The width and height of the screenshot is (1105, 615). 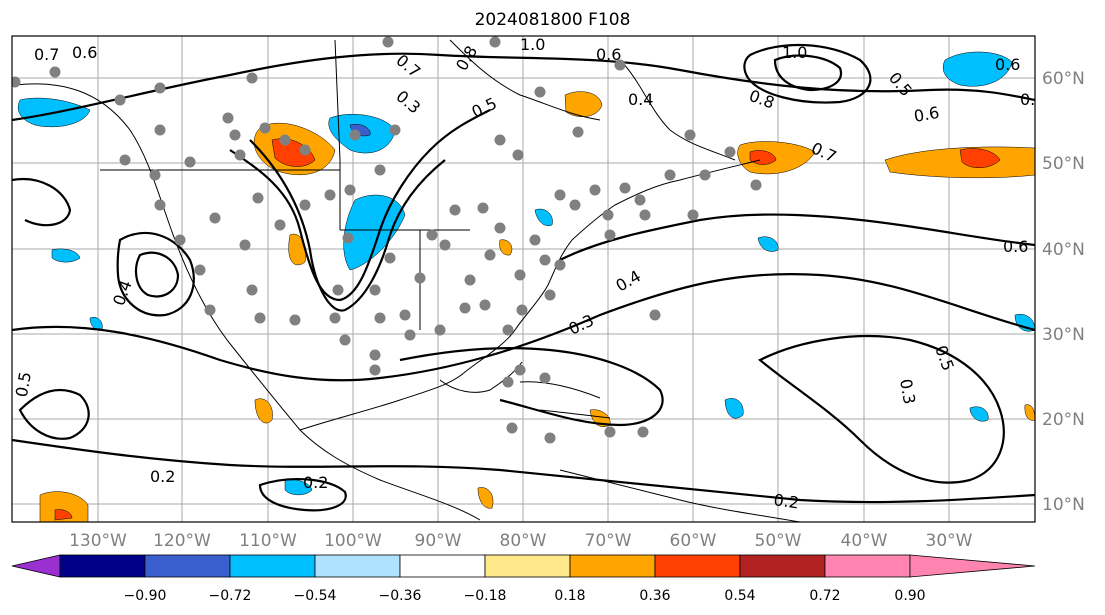 I want to click on lon-label: 90°W, so click(x=438, y=541).